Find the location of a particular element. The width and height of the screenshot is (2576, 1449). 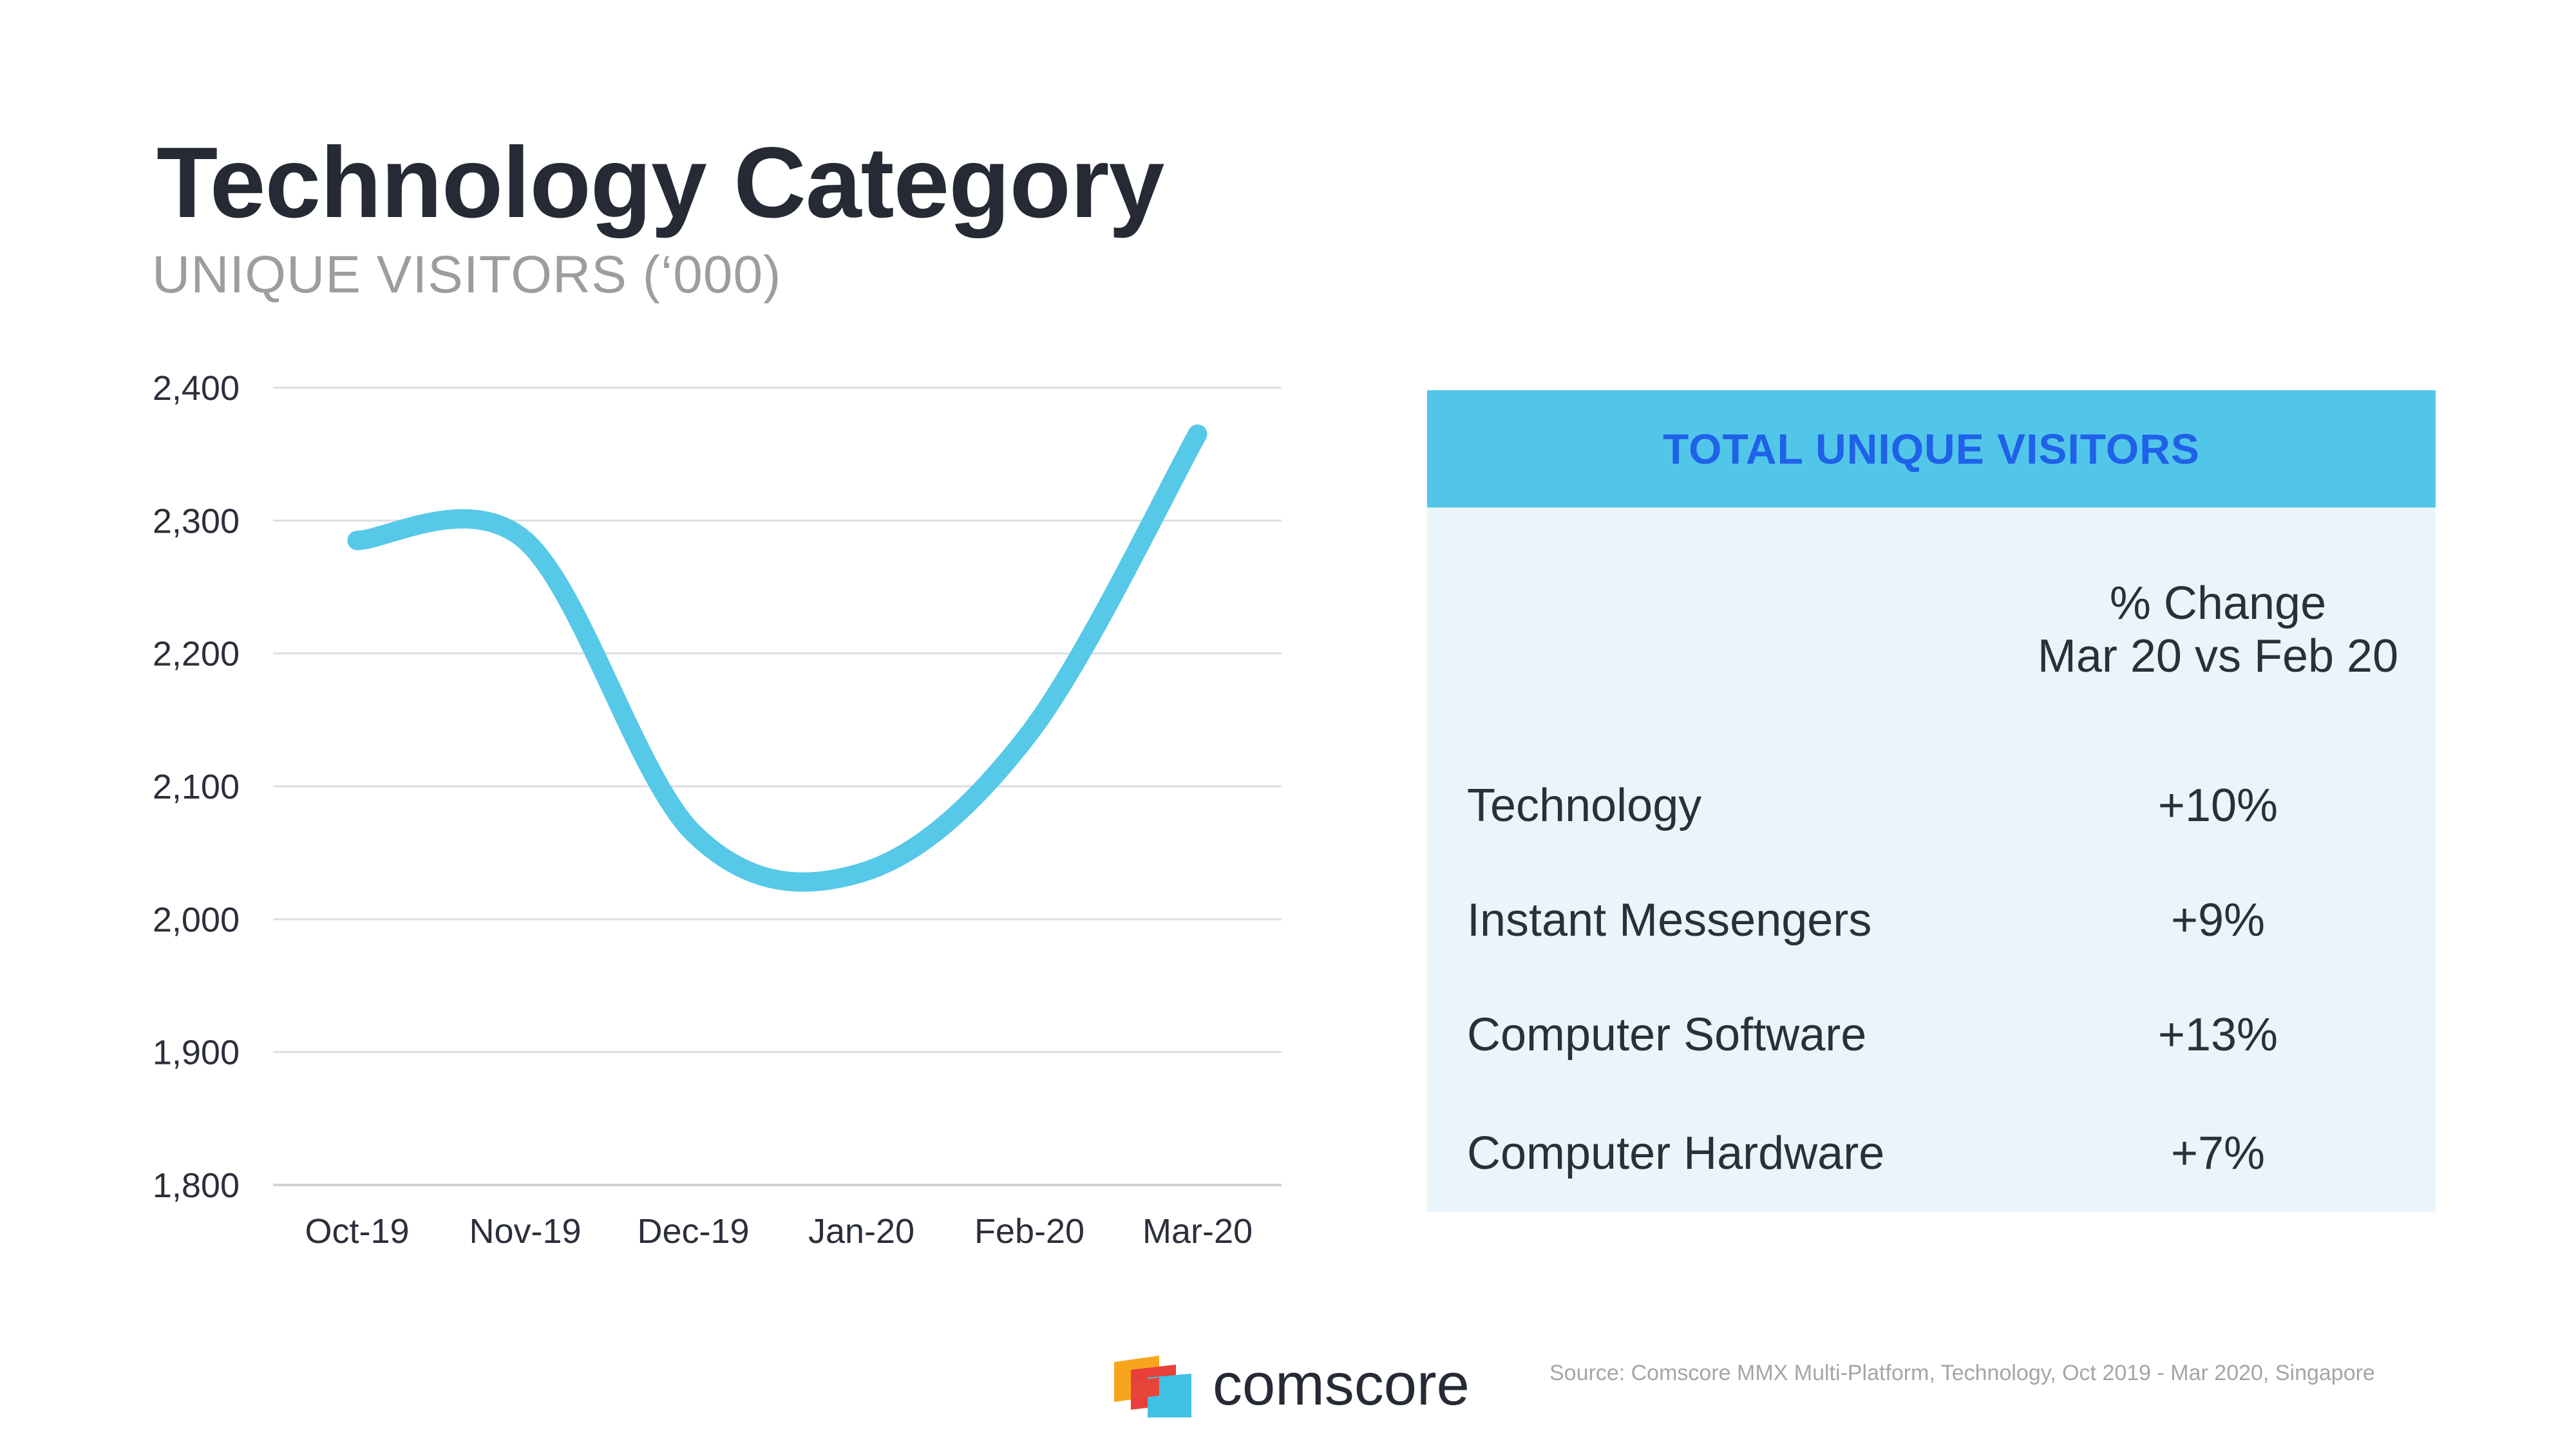

y-tick-label: 2,000 is located at coordinates (197, 919).